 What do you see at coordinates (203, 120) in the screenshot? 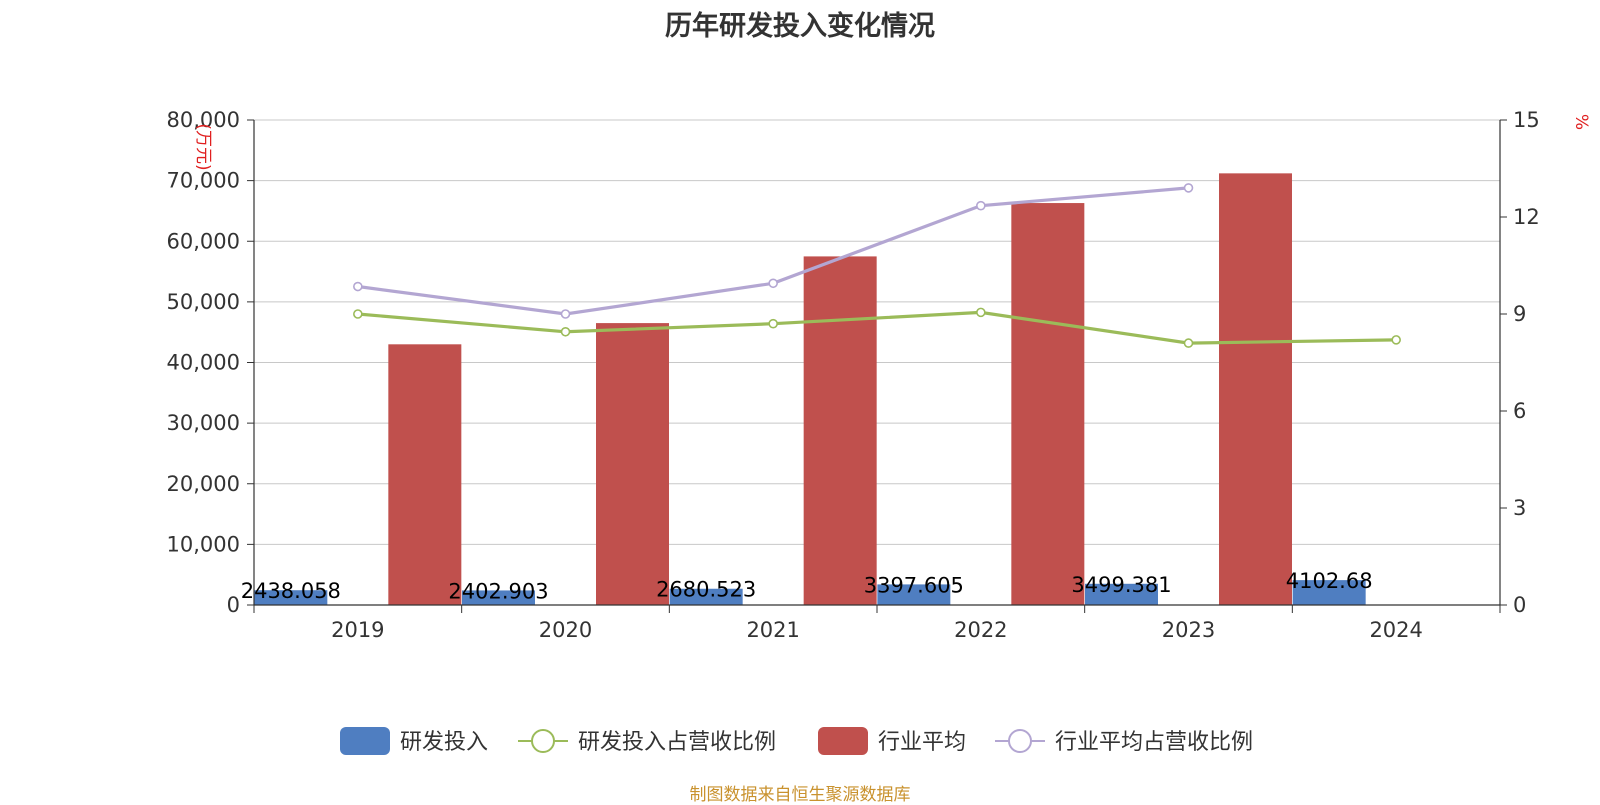
I see `left-axis-tick-label: 80,000` at bounding box center [203, 120].